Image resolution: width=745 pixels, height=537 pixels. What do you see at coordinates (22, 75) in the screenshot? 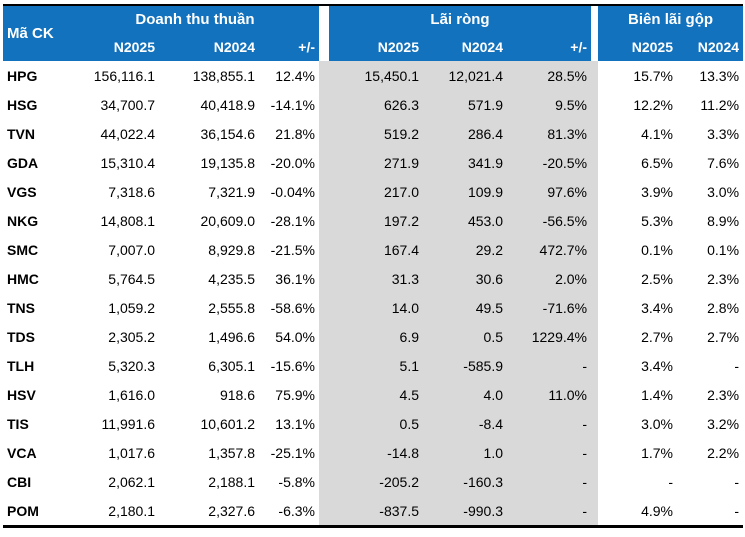
I see `stock-code-cell: HPG` at bounding box center [22, 75].